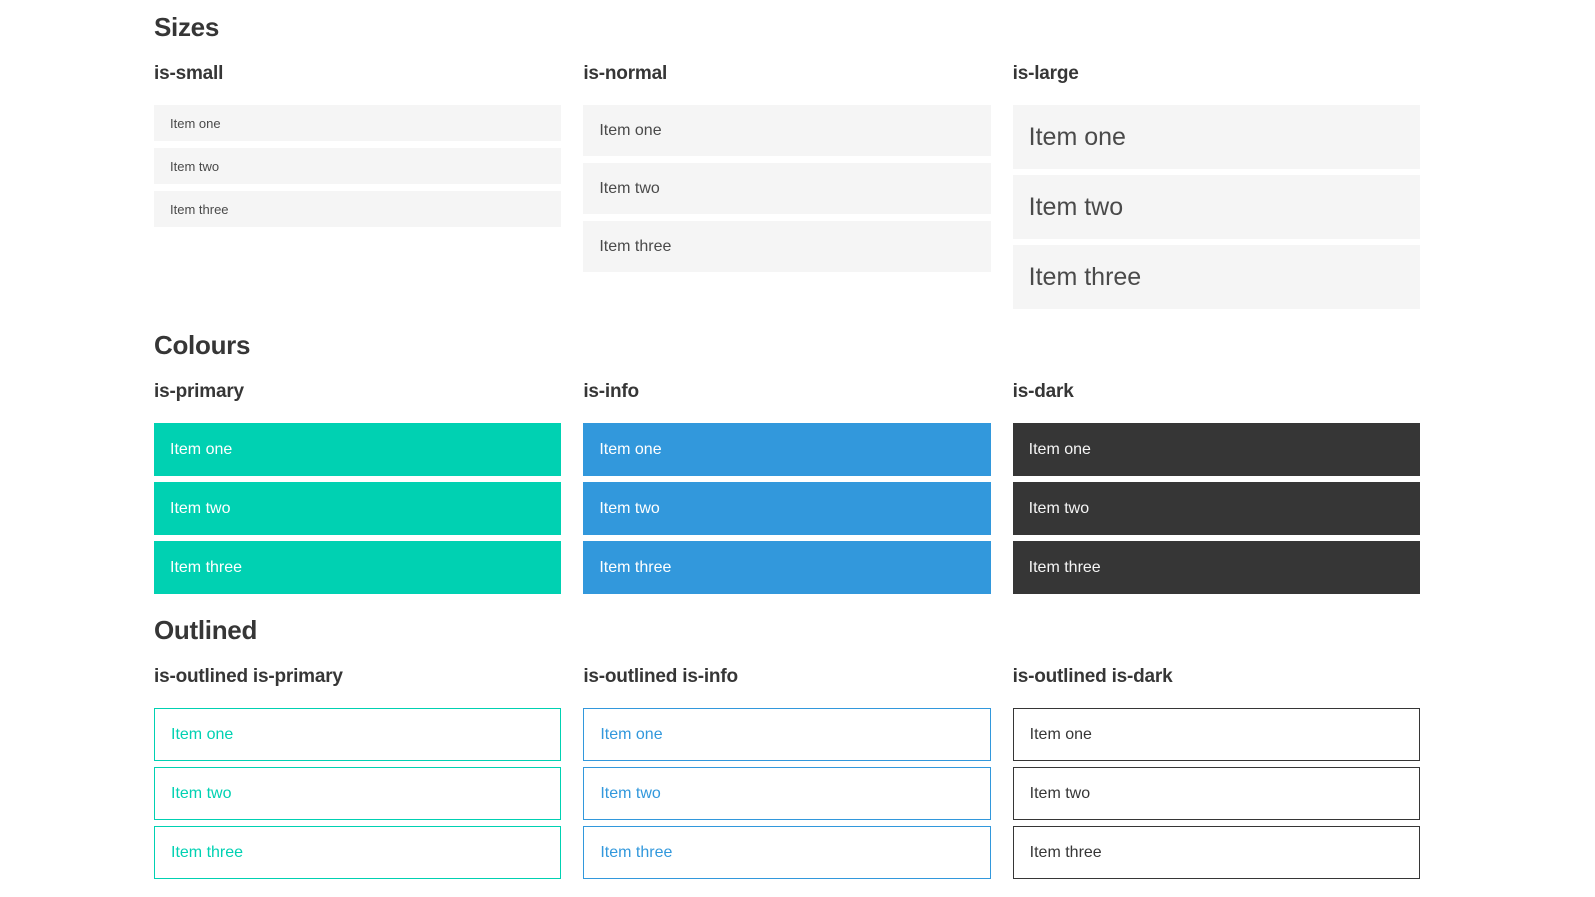  I want to click on section-title-sizes: Sizes, so click(186, 27).